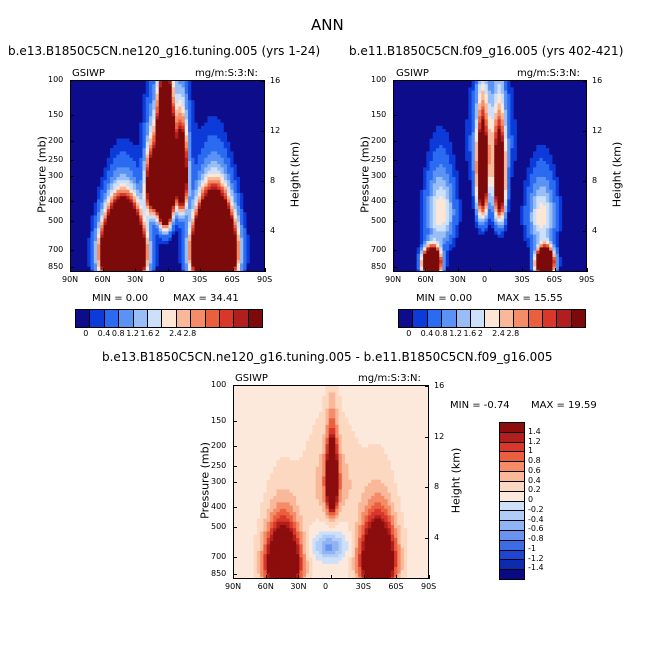 The width and height of the screenshot is (661, 661). Describe the element at coordinates (548, 73) in the screenshot. I see `panel2-units-label: mg/m:S:3:N:` at that location.